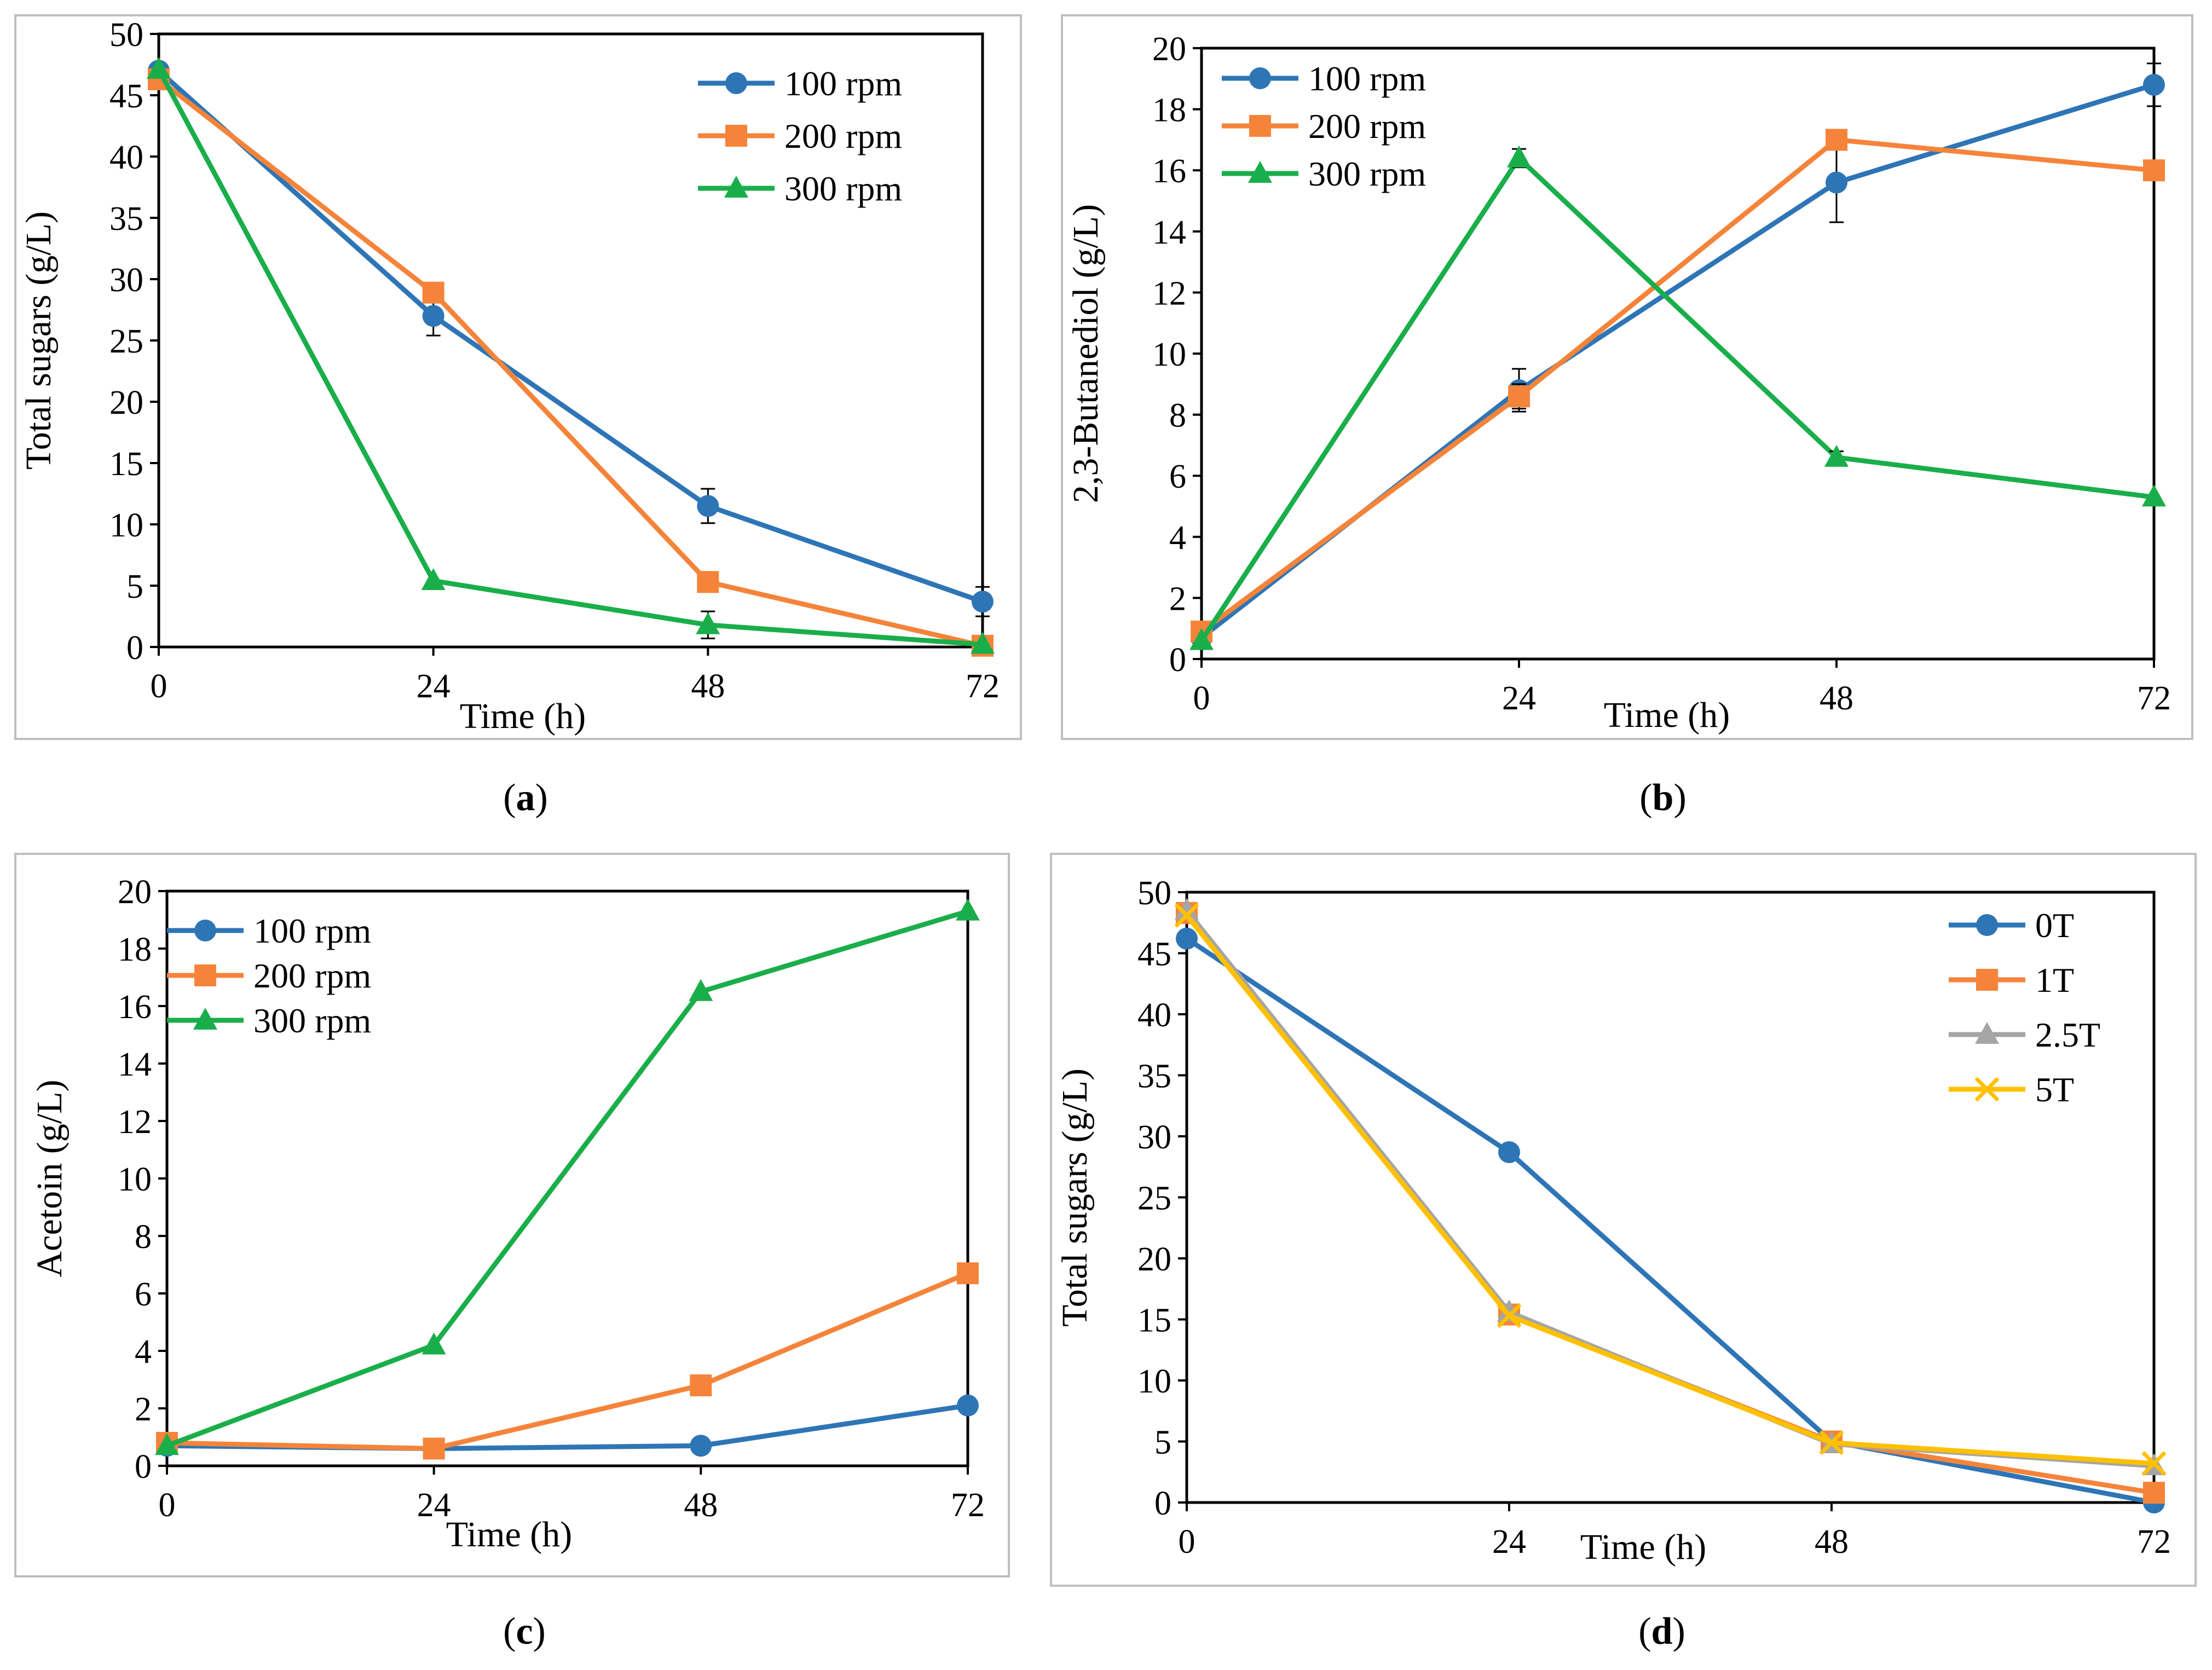 This screenshot has height=1670, width=2212. Describe the element at coordinates (135, 1122) in the screenshot. I see `y-tick-label: 12` at that location.